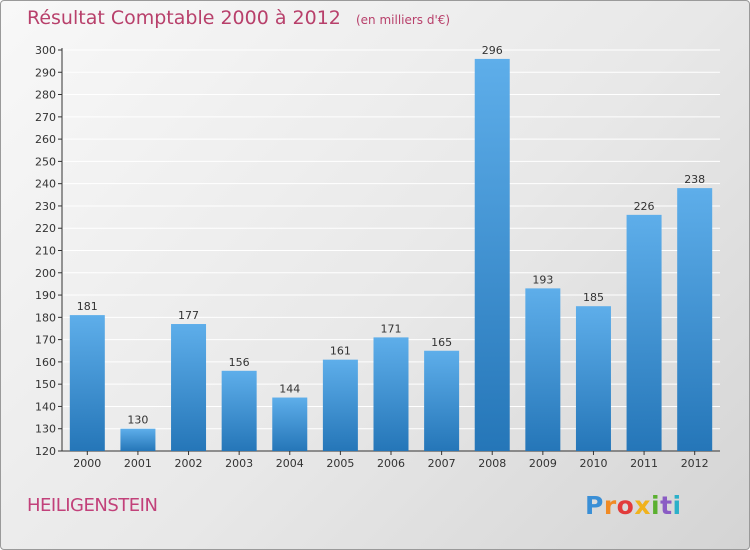 This screenshot has width=750, height=550. What do you see at coordinates (45, 362) in the screenshot?
I see `y-tick-label: 160` at bounding box center [45, 362].